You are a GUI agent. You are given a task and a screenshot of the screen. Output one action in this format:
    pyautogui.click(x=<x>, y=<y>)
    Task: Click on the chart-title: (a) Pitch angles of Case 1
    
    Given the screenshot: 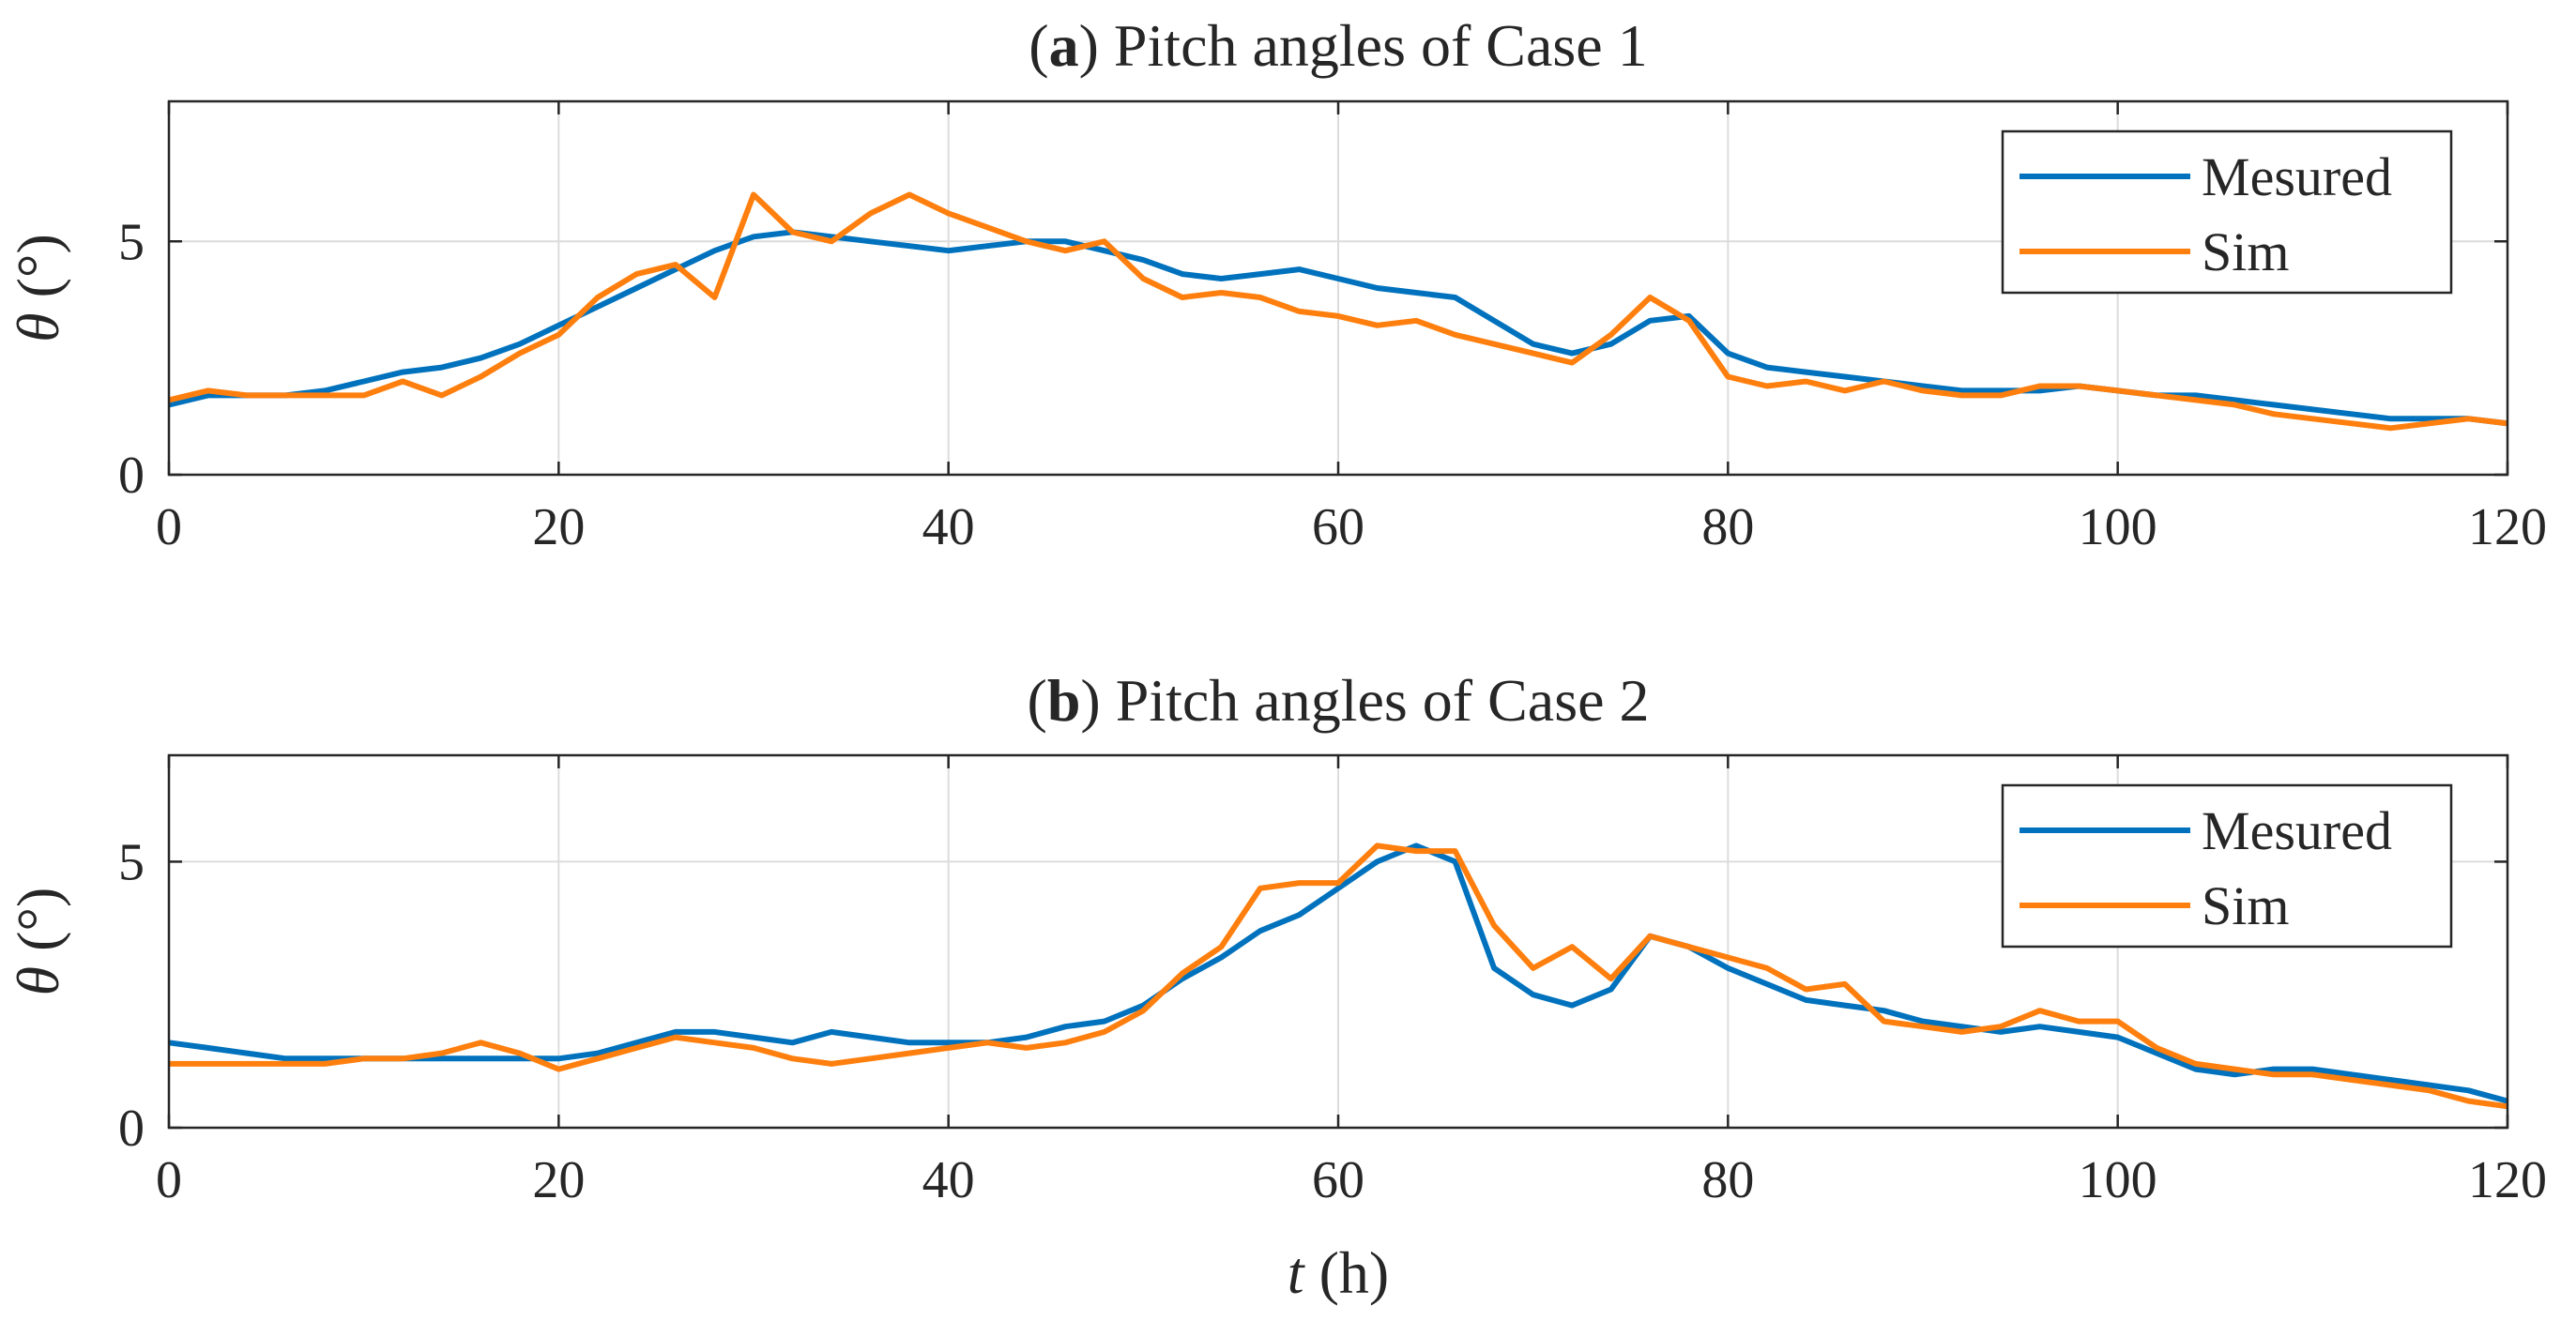 What is the action you would take?
    pyautogui.click(x=1338, y=45)
    